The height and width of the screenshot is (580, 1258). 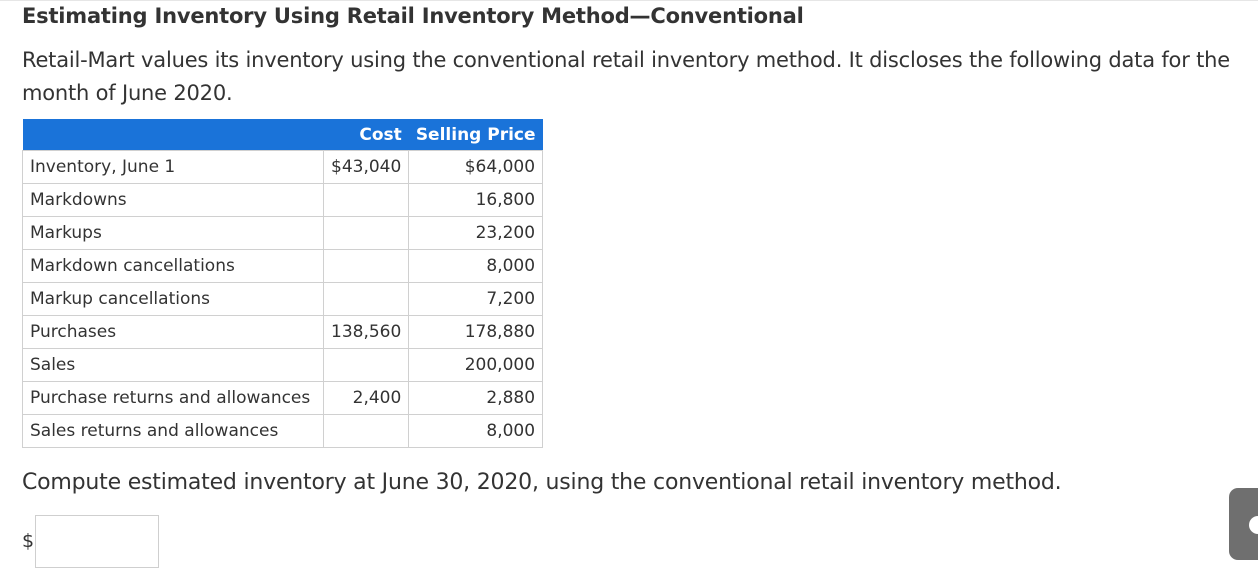 I want to click on estimated-inventory-input, so click(x=97, y=541).